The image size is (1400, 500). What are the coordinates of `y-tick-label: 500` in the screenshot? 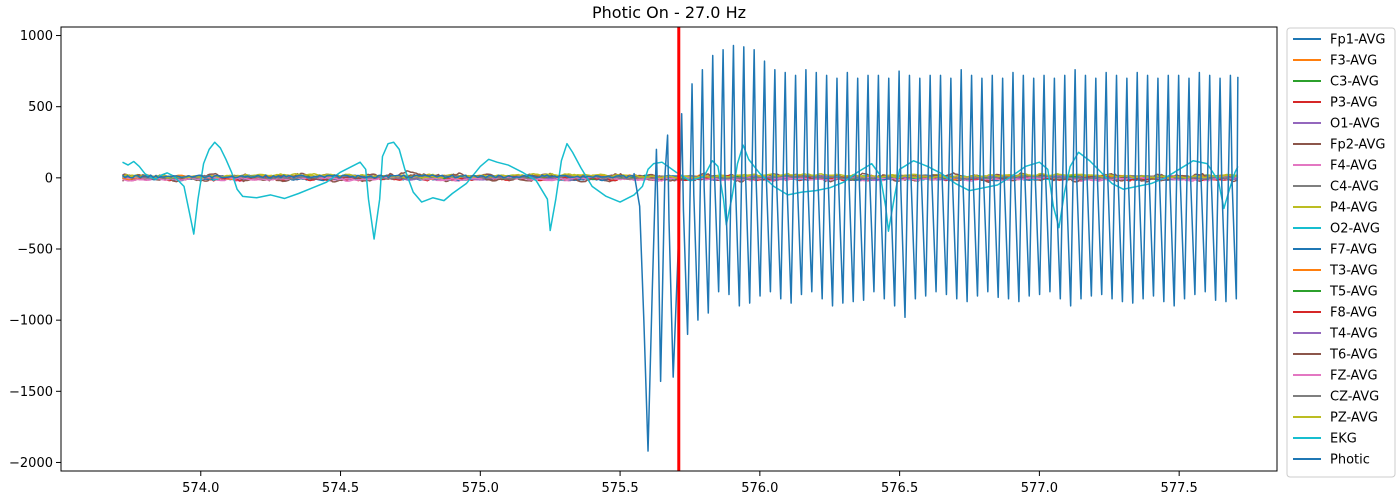 It's located at (40, 107).